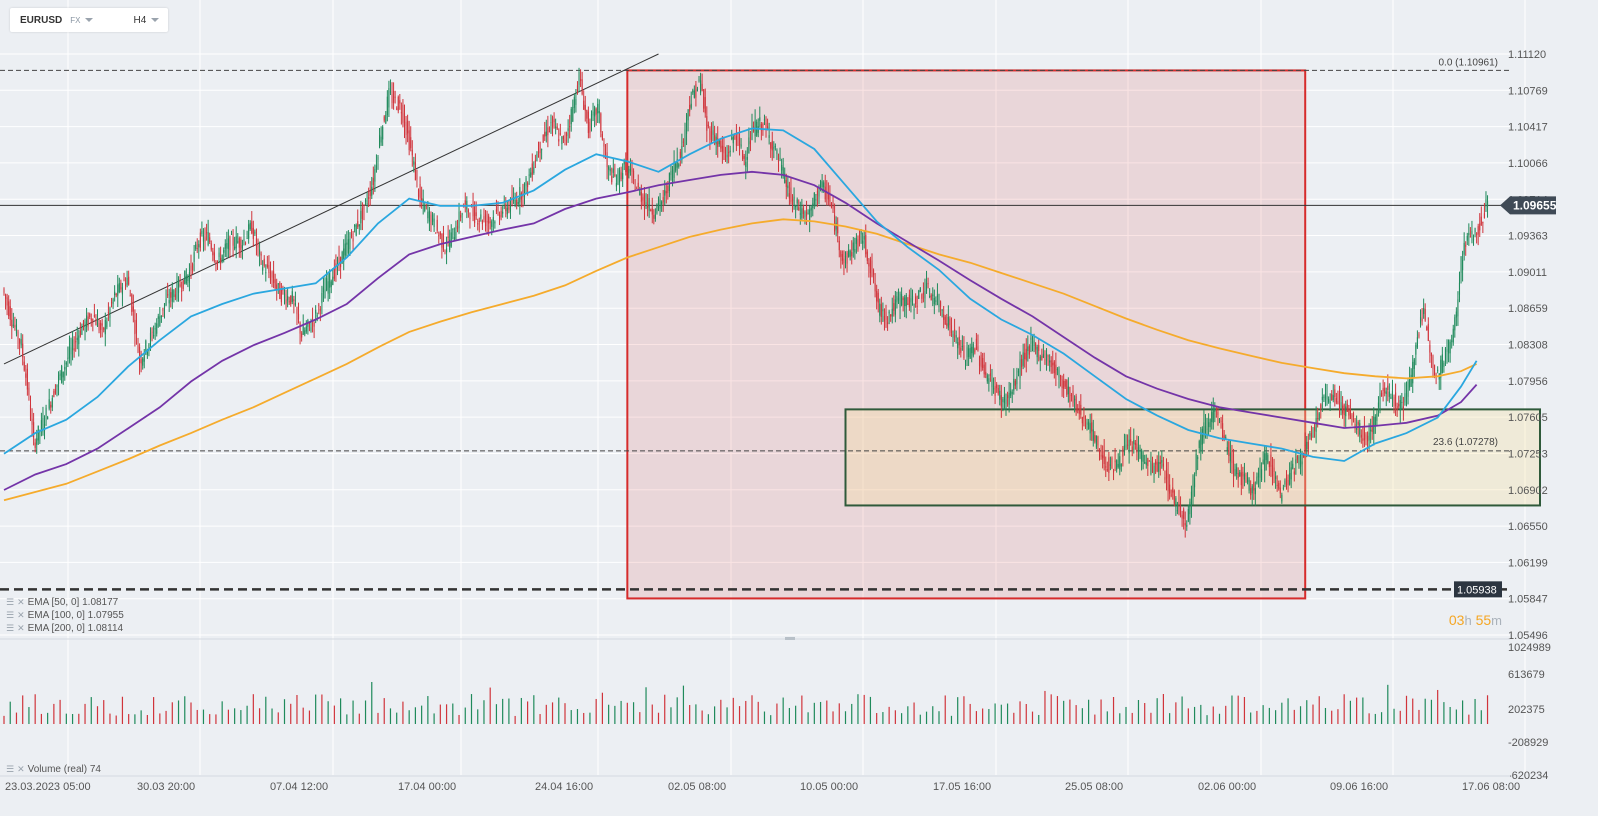 This screenshot has width=1598, height=816. What do you see at coordinates (53, 769) in the screenshot?
I see `legend-volume: ☰ ✕ Volume (real) 74` at bounding box center [53, 769].